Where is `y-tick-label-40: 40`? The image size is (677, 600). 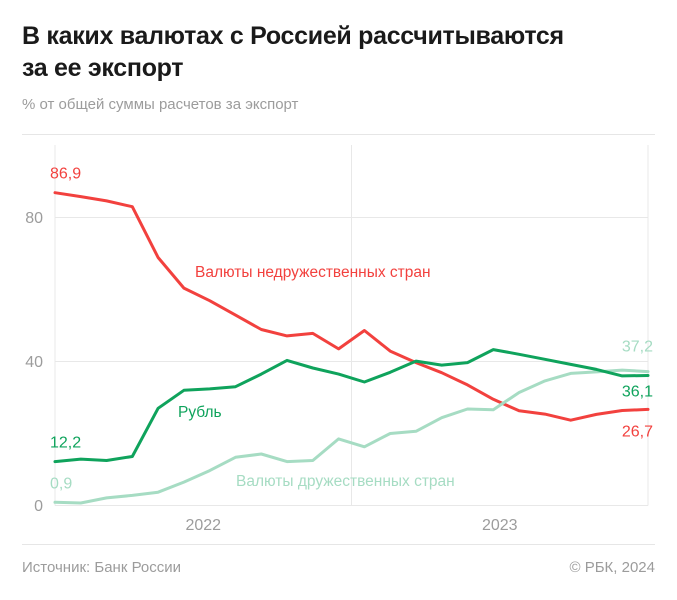
y-tick-label-40: 40 is located at coordinates (34, 362).